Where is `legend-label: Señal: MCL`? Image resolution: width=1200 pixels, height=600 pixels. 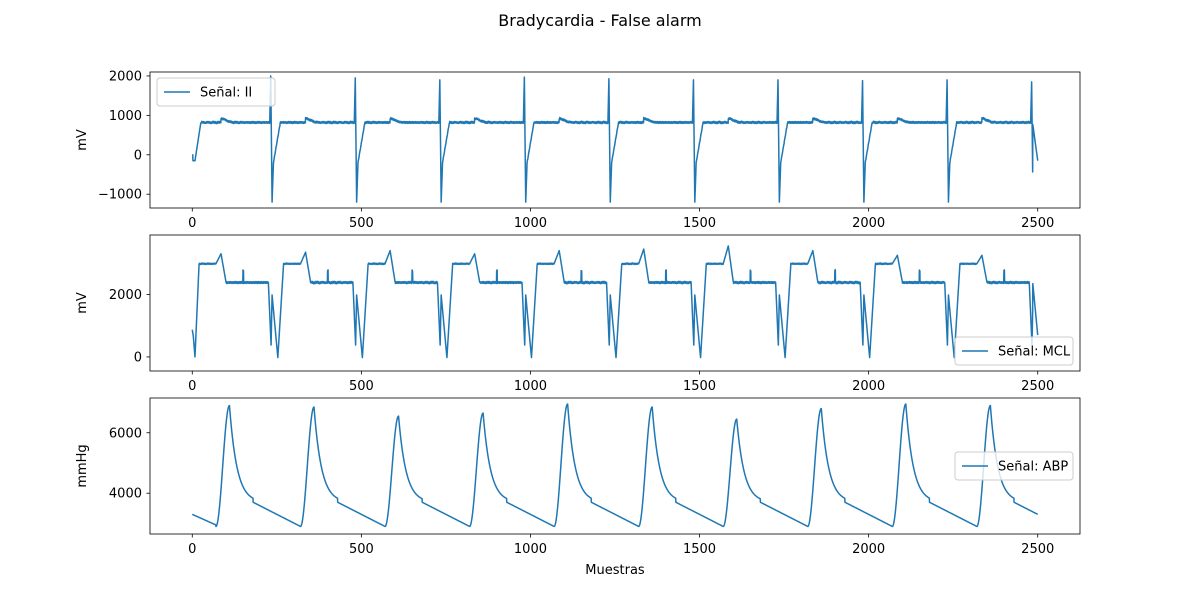 legend-label: Señal: MCL is located at coordinates (1034, 352).